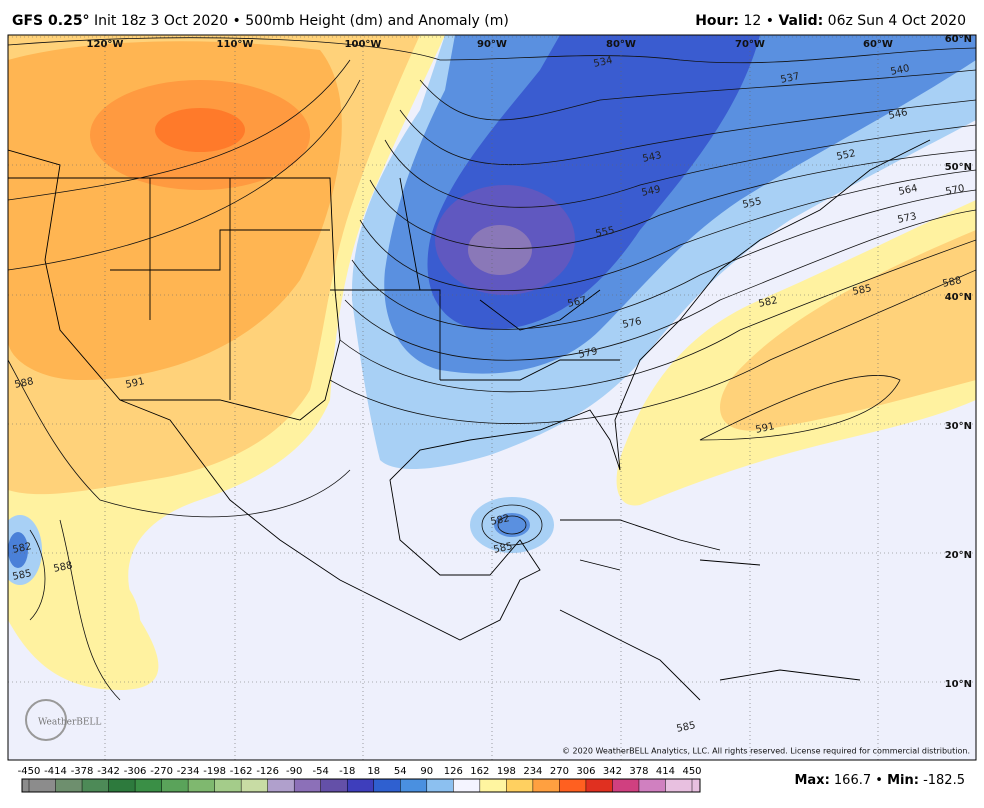 The height and width of the screenshot is (808, 984). What do you see at coordinates (426, 771) in the screenshot?
I see `colorbar-label: 90` at bounding box center [426, 771].